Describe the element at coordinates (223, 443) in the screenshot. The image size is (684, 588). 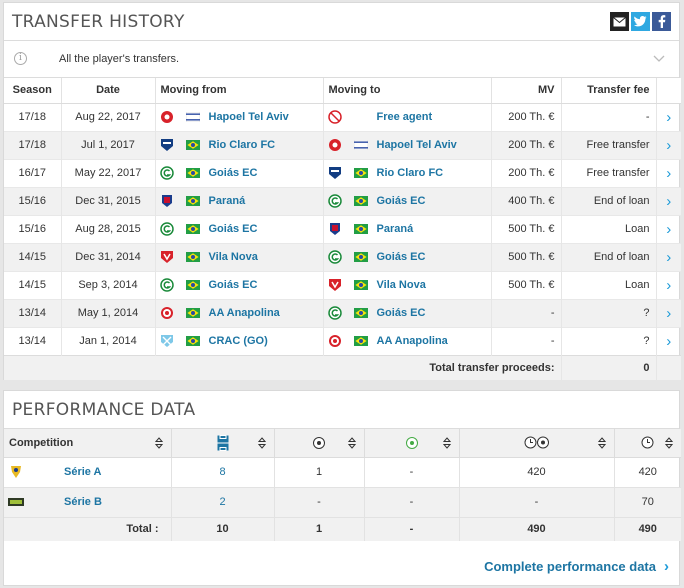
I see `header-appearances` at that location.